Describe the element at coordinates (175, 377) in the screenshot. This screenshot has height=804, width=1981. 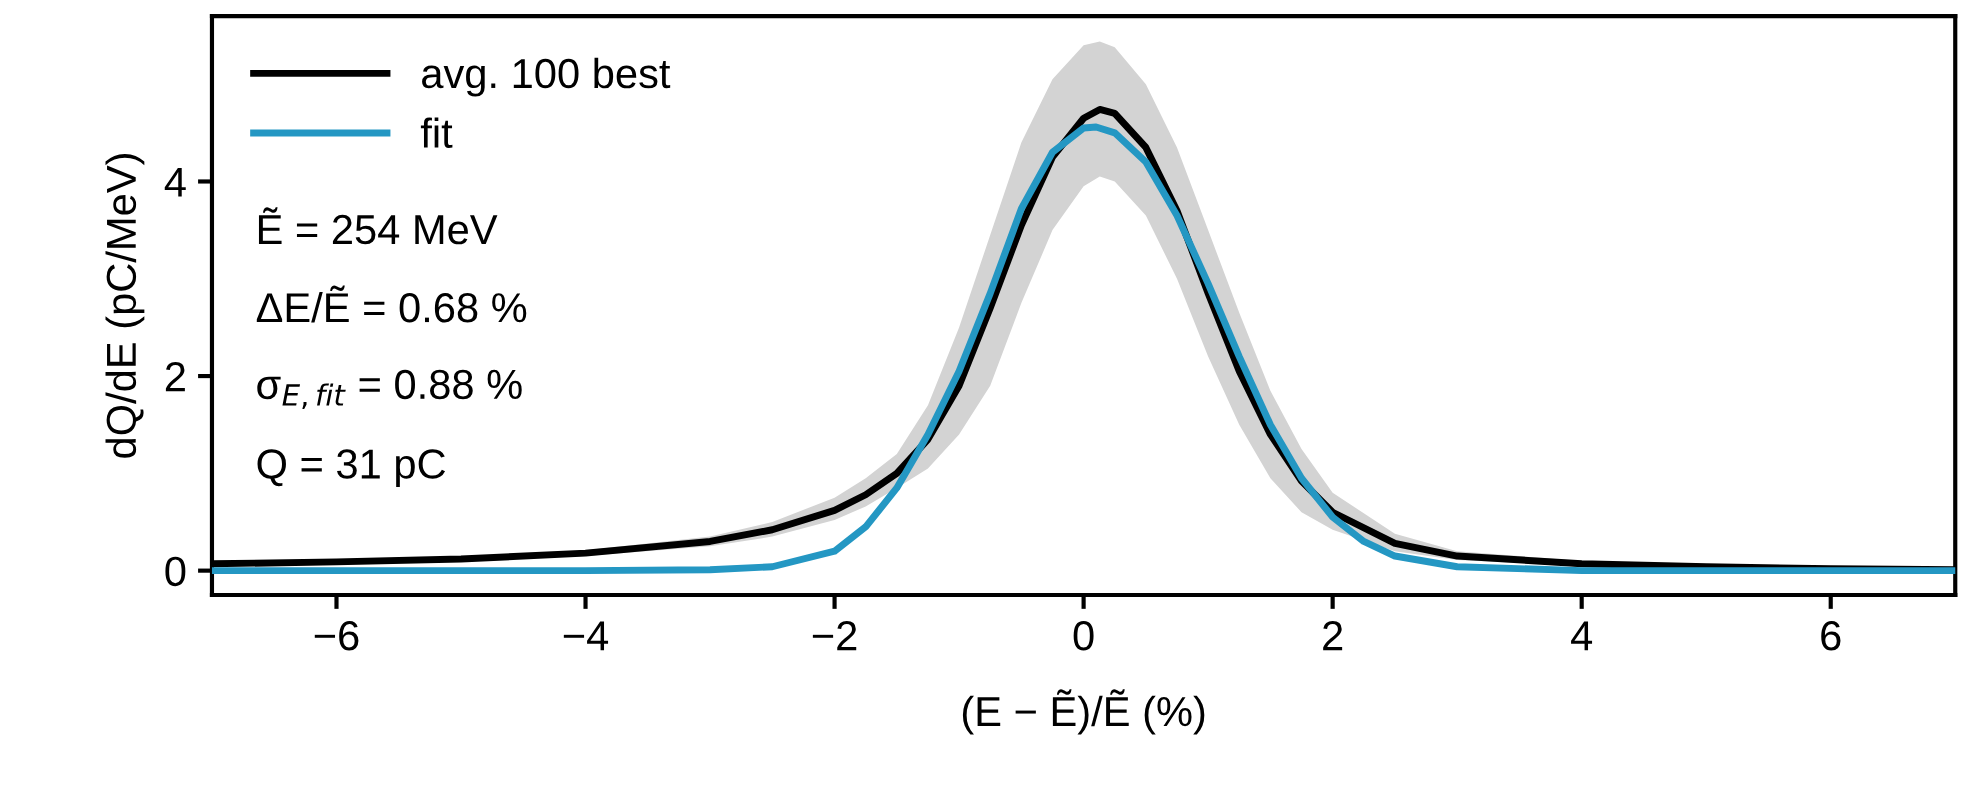
I see `y-tick-label: 2` at that location.